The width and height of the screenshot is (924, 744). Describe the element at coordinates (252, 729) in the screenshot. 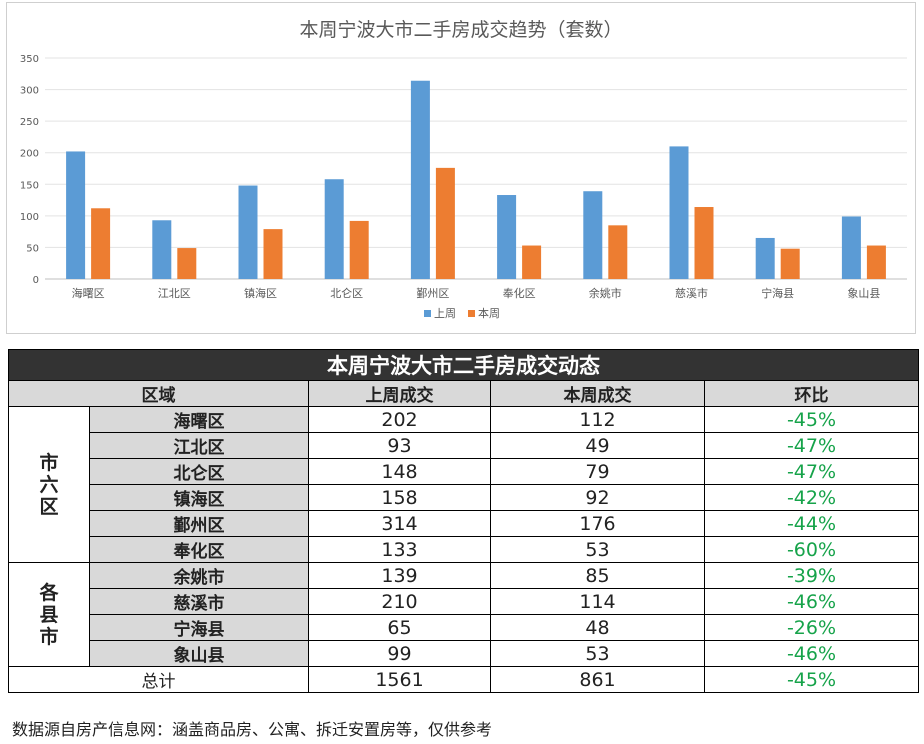

I see `footnote: 数据源自房产信息网：涵盖商品房、公寓、拆迁安置房等，仅供参考` at that location.